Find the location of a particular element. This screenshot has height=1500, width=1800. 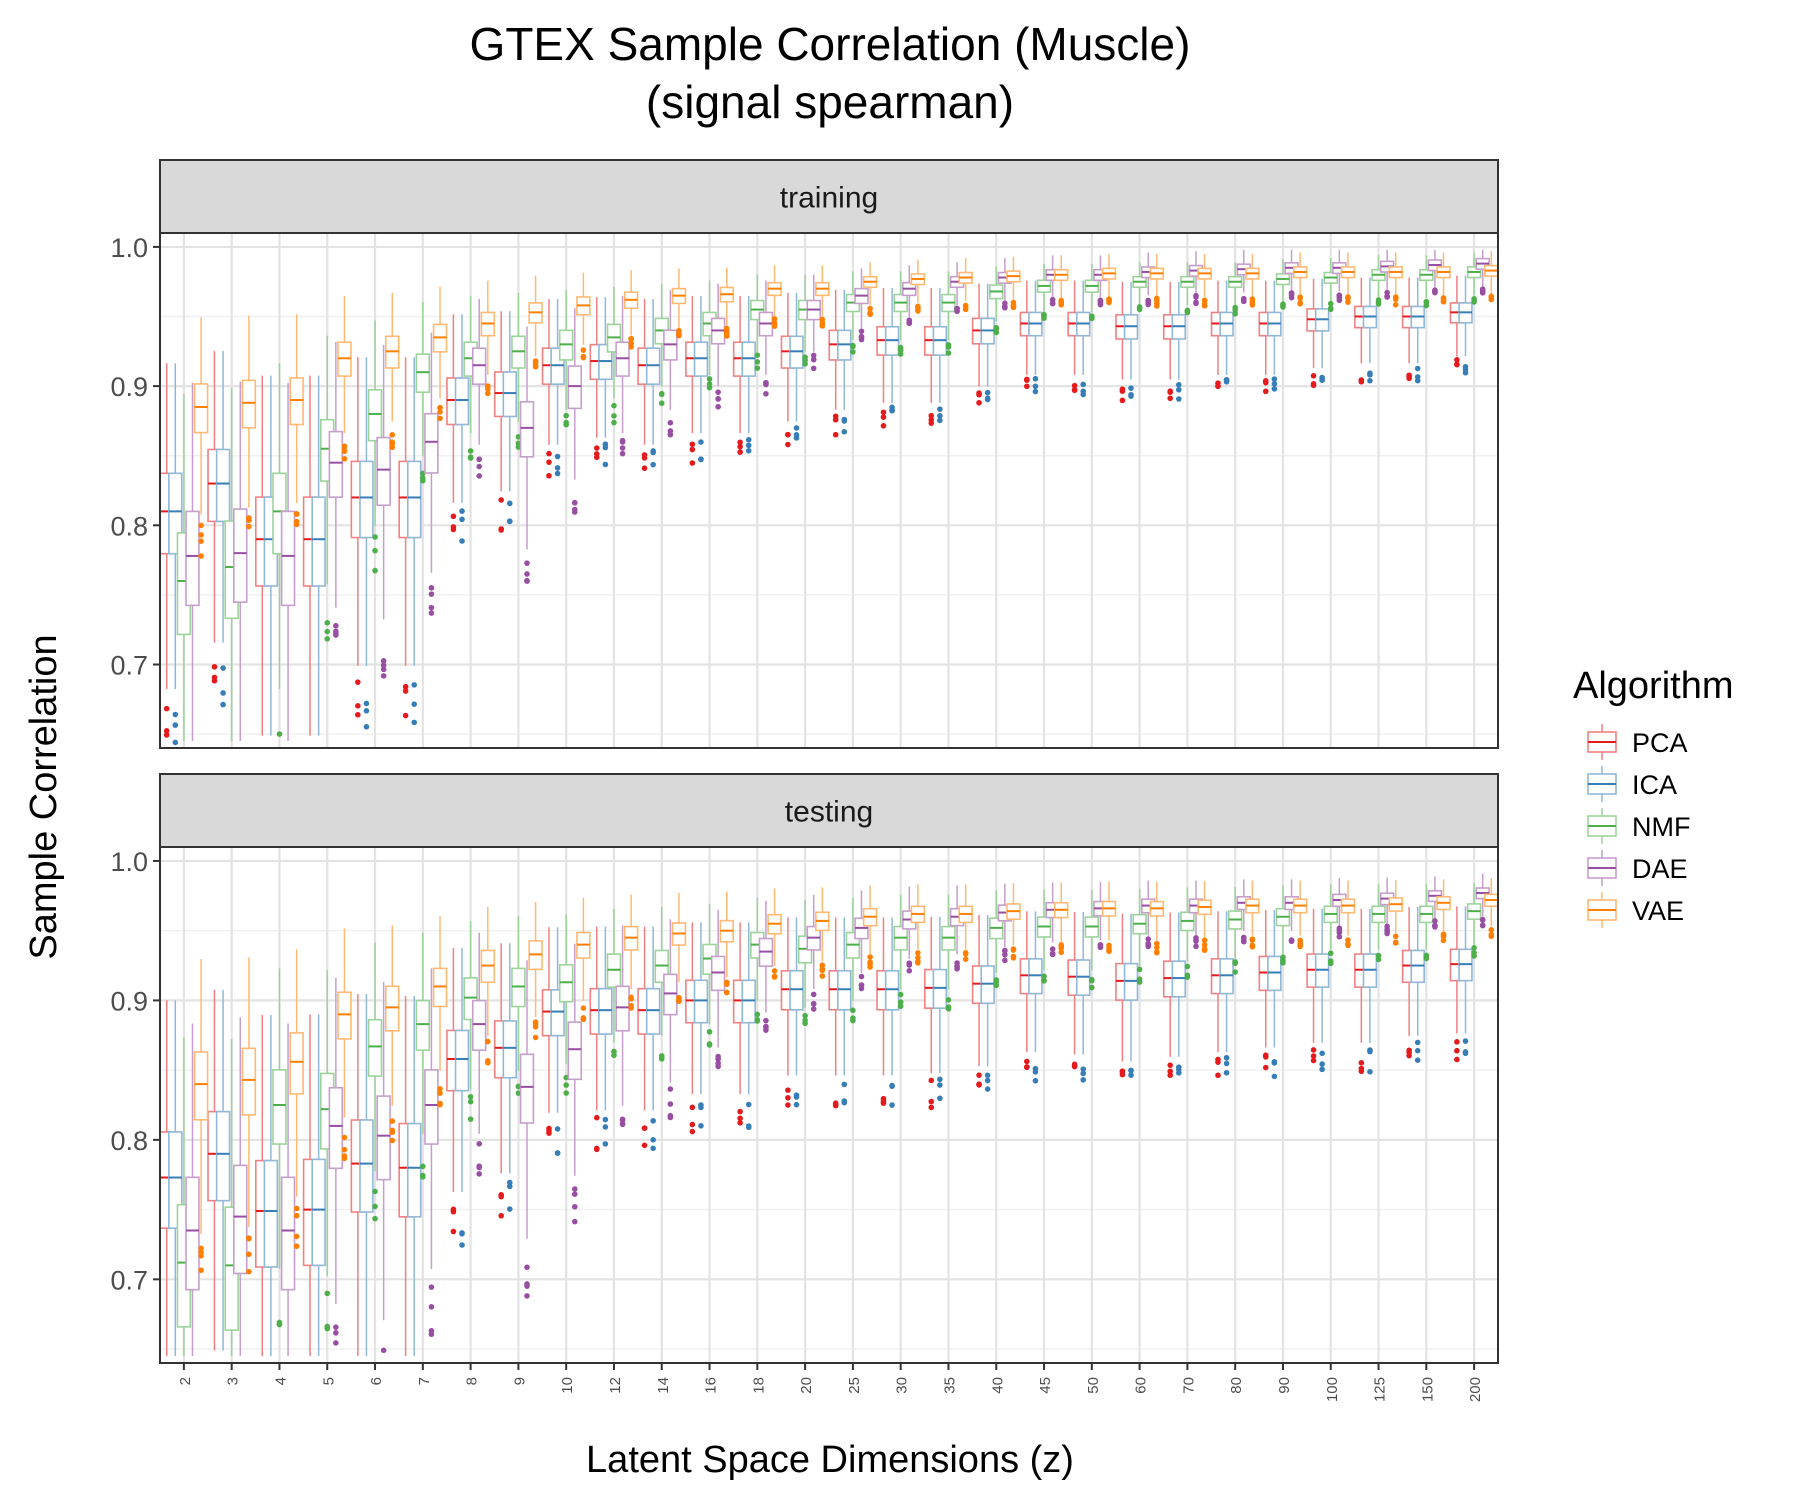

legend-item-dae: DAE is located at coordinates (1637, 868).